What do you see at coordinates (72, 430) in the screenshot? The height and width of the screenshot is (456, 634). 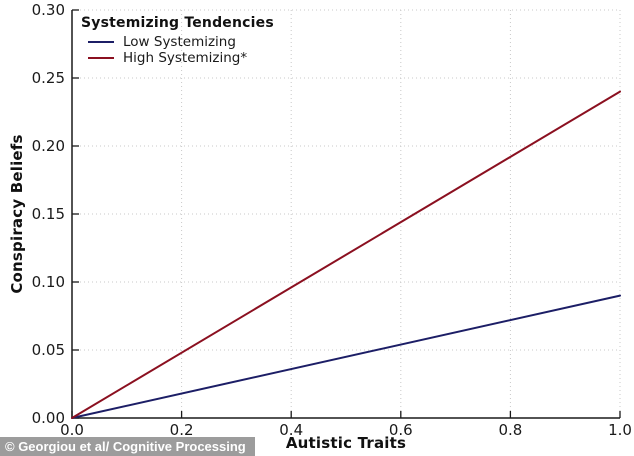 I see `x-tick-label: 0.0` at bounding box center [72, 430].